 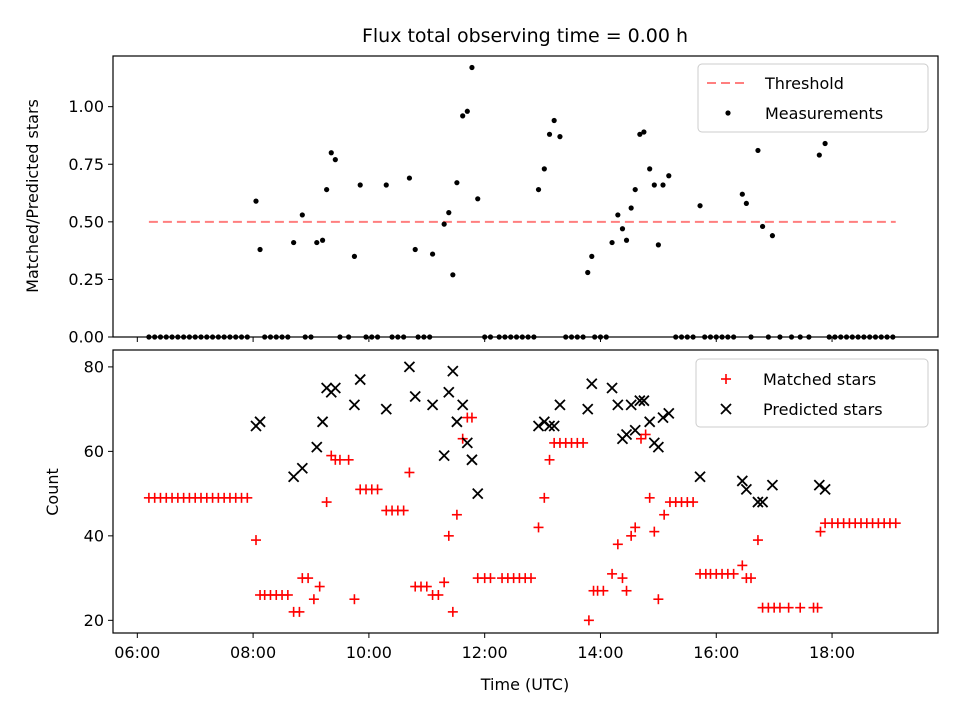 What do you see at coordinates (94, 366) in the screenshot?
I see `y-tick-label: 80` at bounding box center [94, 366].